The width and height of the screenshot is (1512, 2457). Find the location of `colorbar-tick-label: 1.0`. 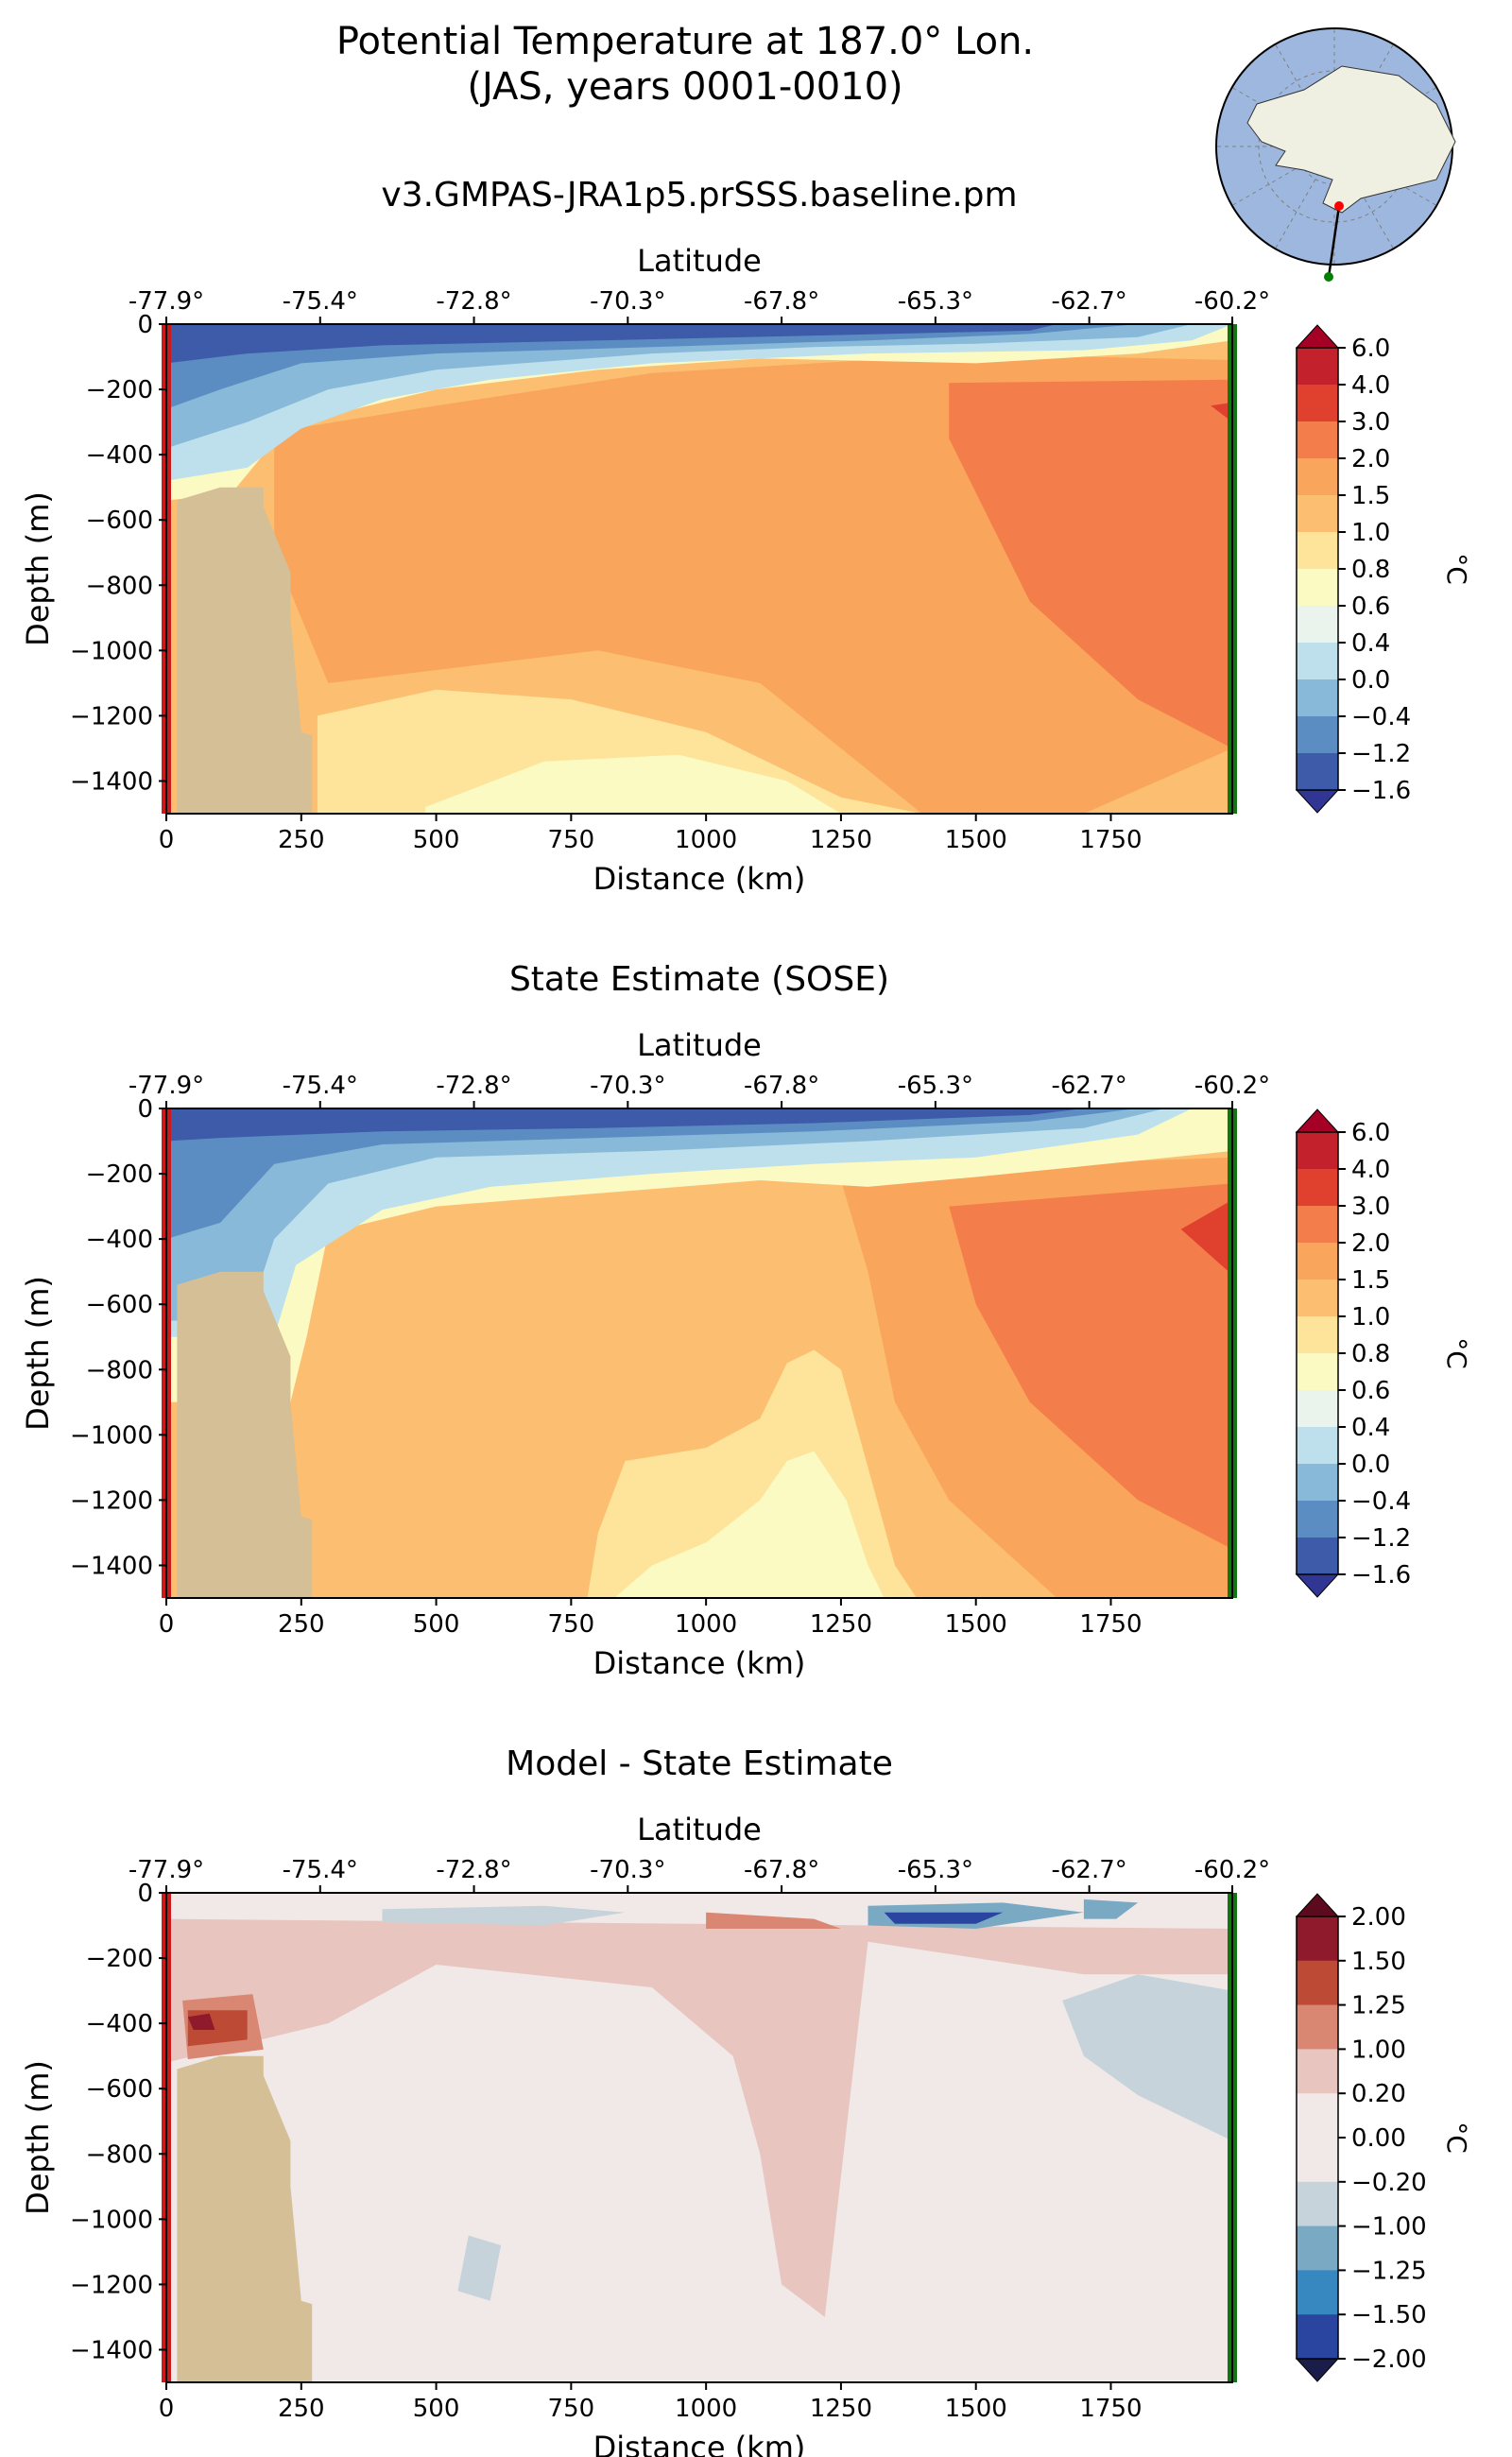

colorbar-tick-label: 1.0 is located at coordinates (1370, 533).